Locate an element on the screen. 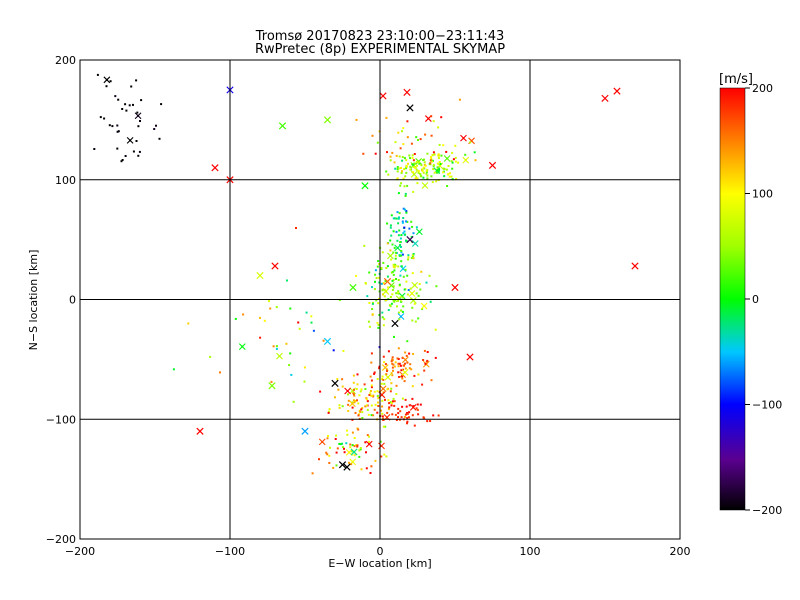 The image size is (800, 600). colorbar-tick-label: −200 is located at coordinates (767, 510).